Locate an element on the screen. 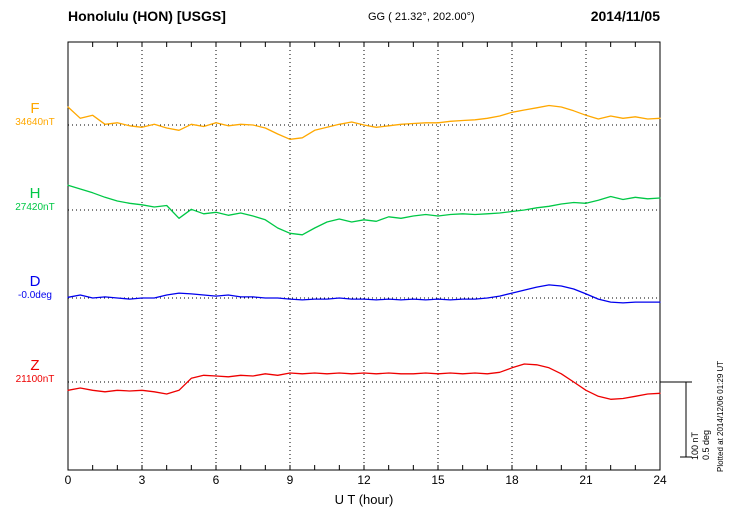  series-line-d is located at coordinates (364, 294).